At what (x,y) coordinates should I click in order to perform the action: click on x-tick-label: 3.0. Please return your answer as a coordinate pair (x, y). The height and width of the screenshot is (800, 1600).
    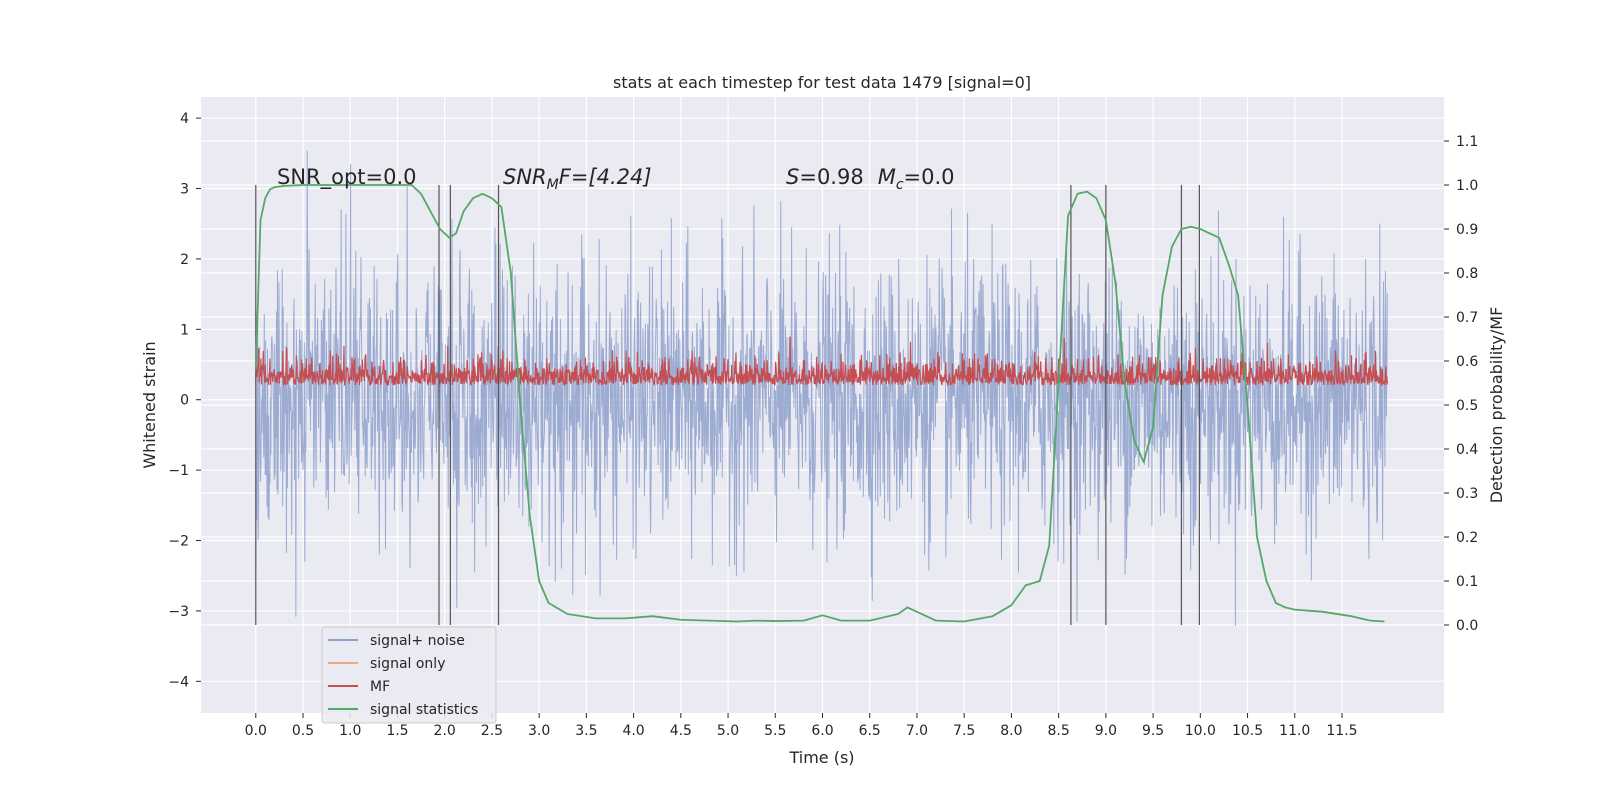
    Looking at the image, I should click on (539, 731).